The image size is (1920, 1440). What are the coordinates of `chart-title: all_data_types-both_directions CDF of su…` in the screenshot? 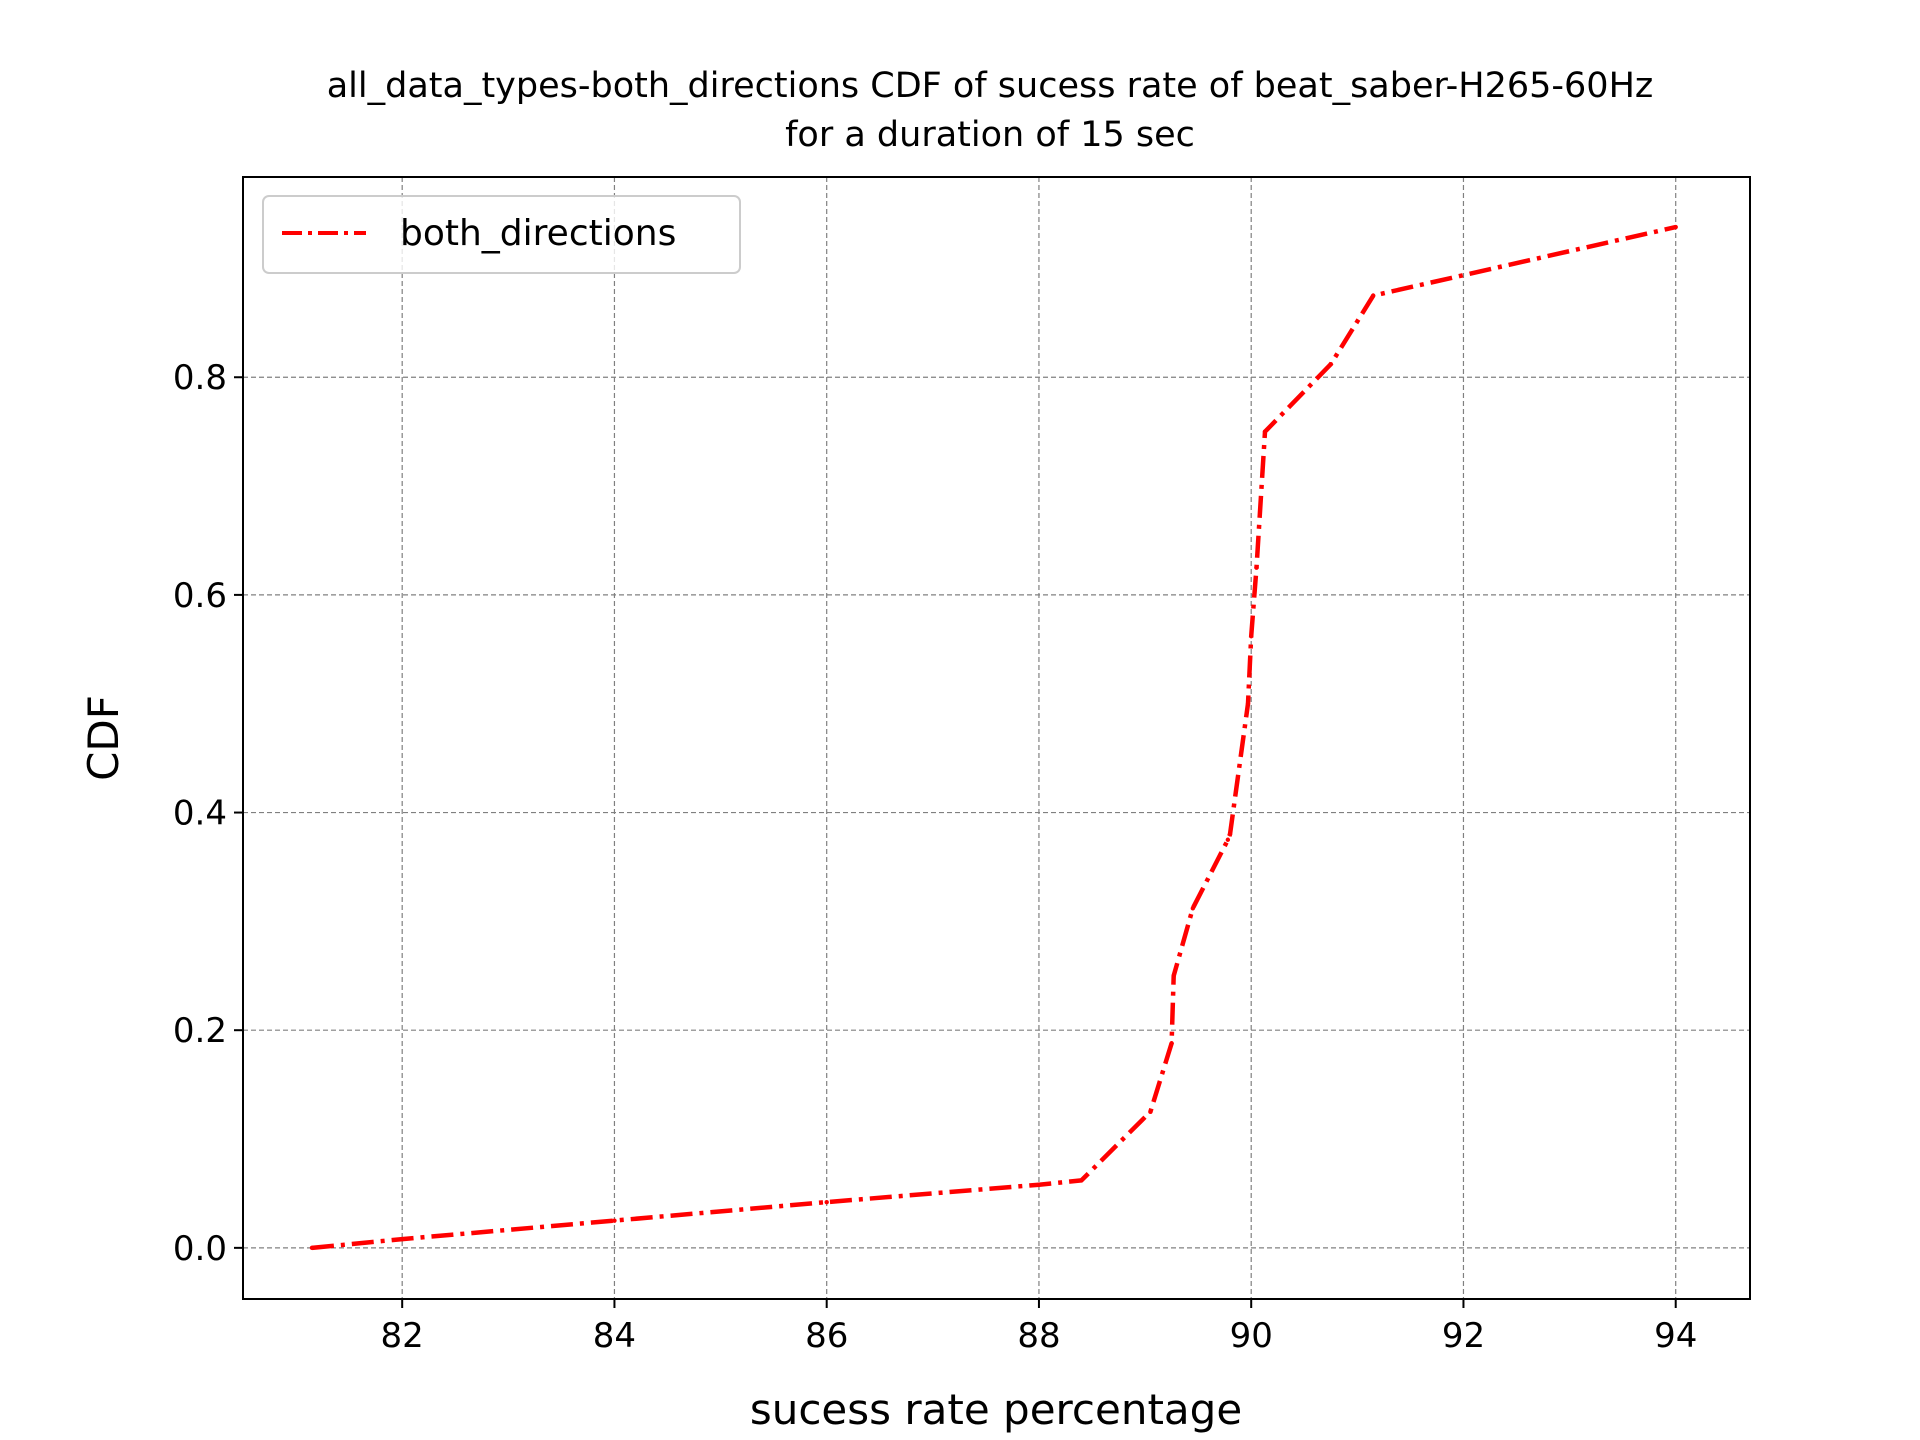 It's located at (990, 86).